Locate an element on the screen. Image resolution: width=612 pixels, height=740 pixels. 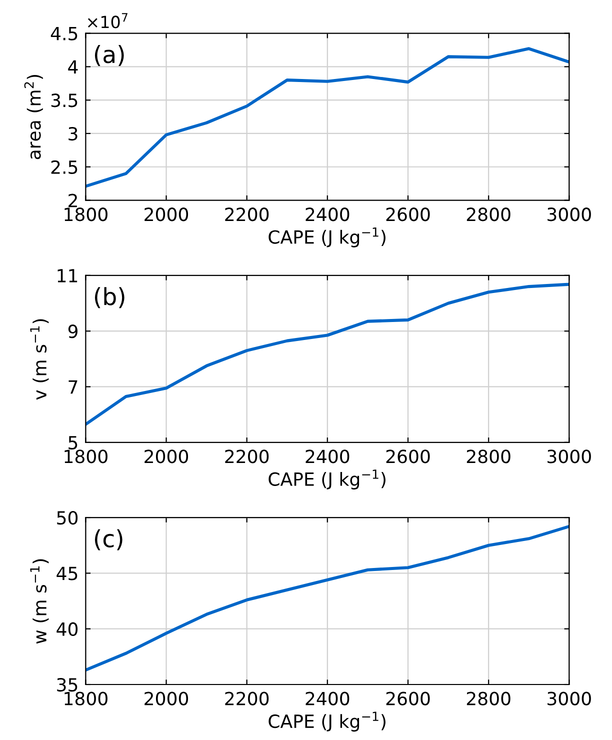
y-tick-label: 2 is located at coordinates (72, 201).